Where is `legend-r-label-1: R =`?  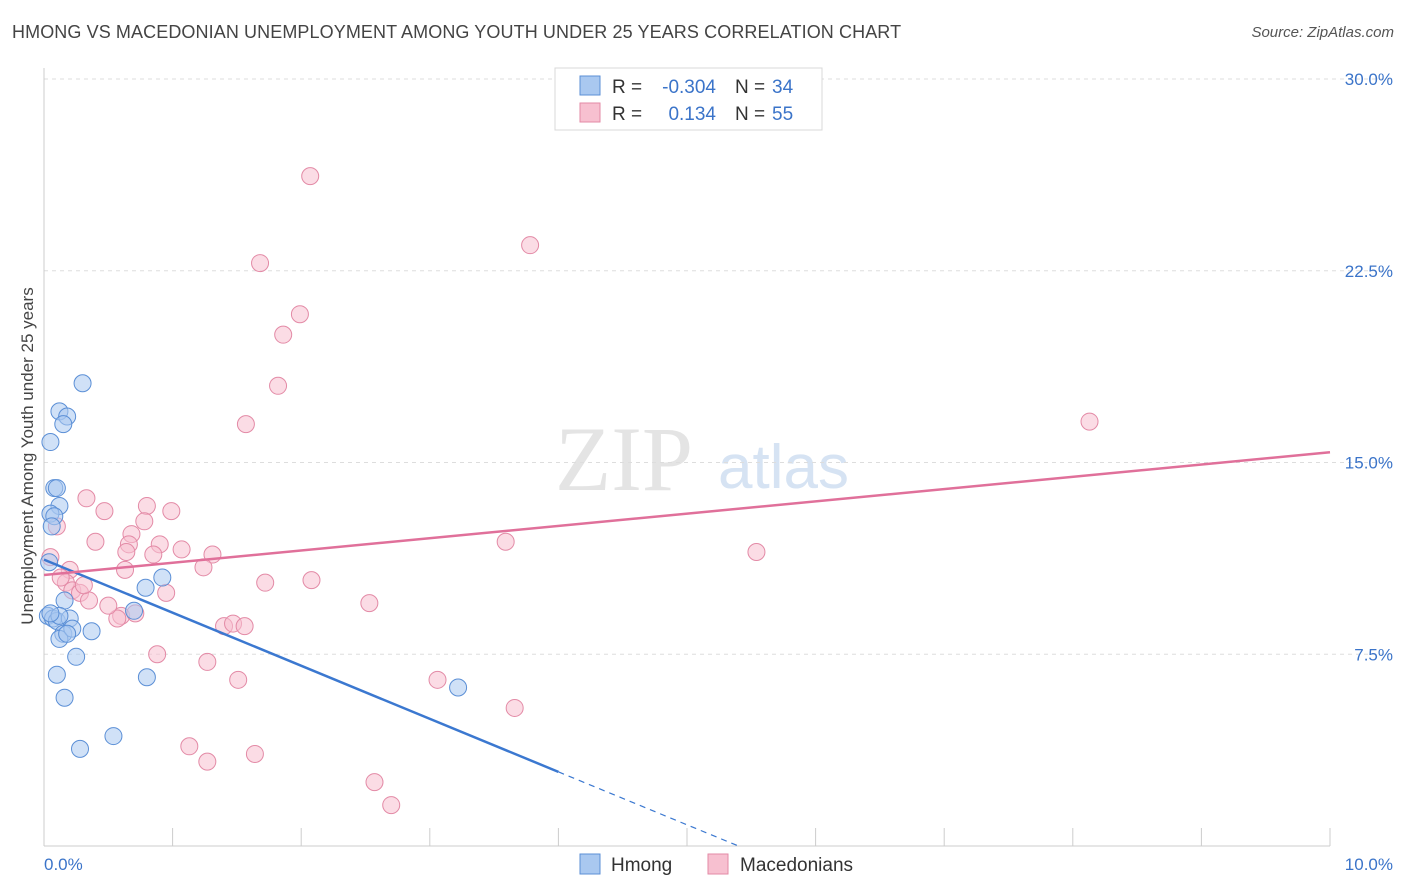 legend-r-label-1: R = is located at coordinates (627, 87).